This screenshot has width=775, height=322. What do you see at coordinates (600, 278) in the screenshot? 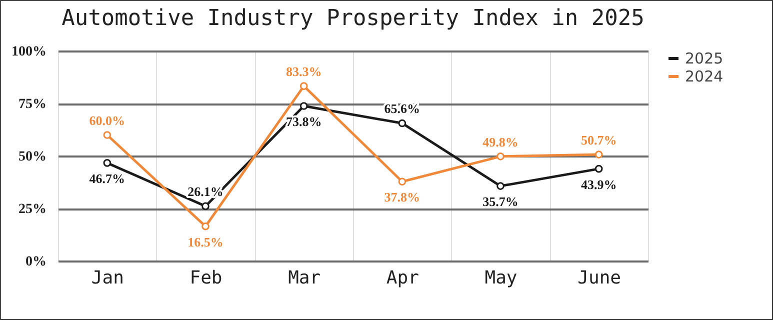
I see `x-tick-label: June` at bounding box center [600, 278].